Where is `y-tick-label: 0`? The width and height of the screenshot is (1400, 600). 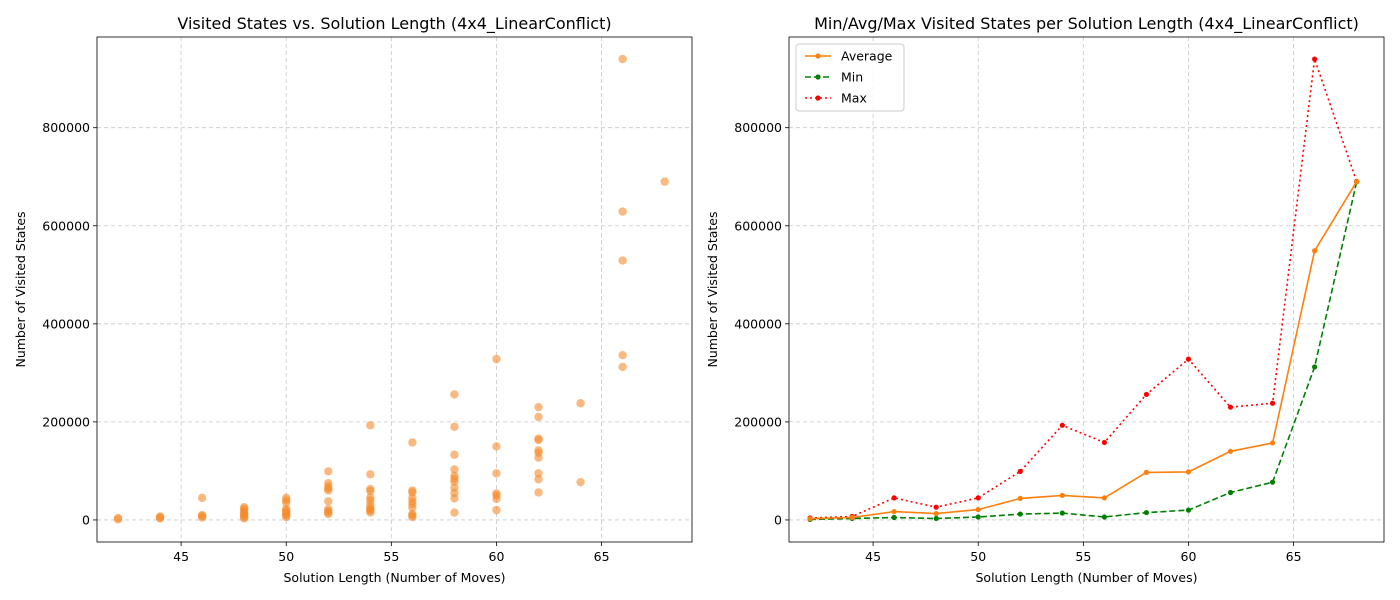
y-tick-label: 0 is located at coordinates (778, 519).